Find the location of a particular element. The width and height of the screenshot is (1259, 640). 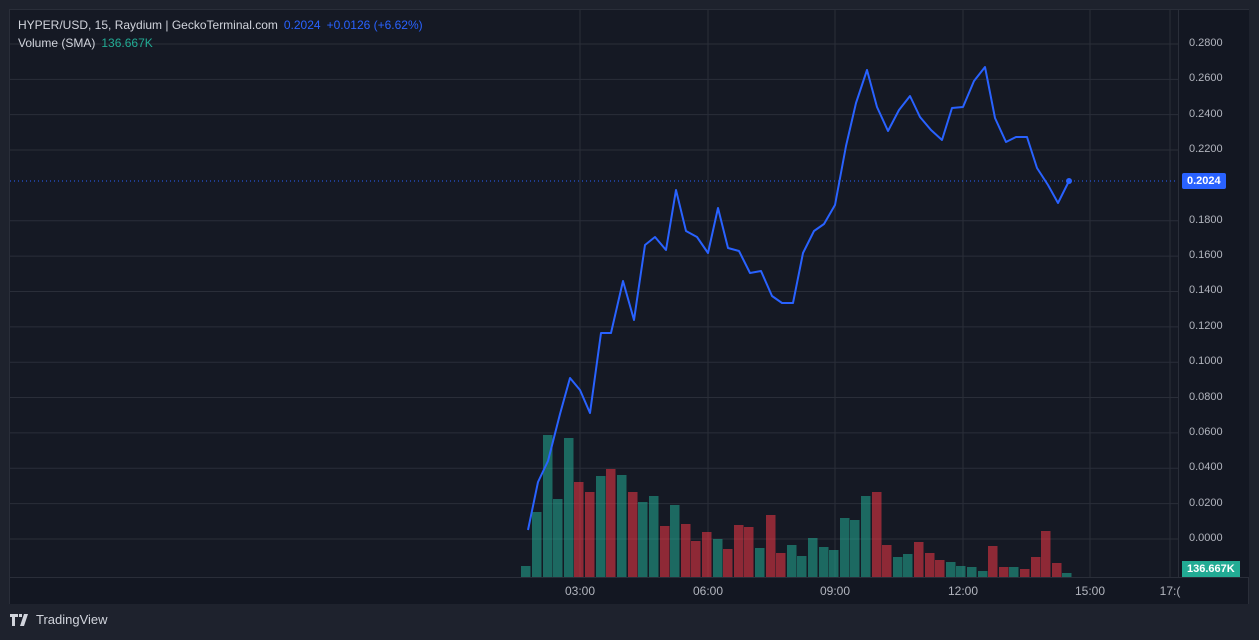

tradingview-logo: TradingView is located at coordinates (59, 619).